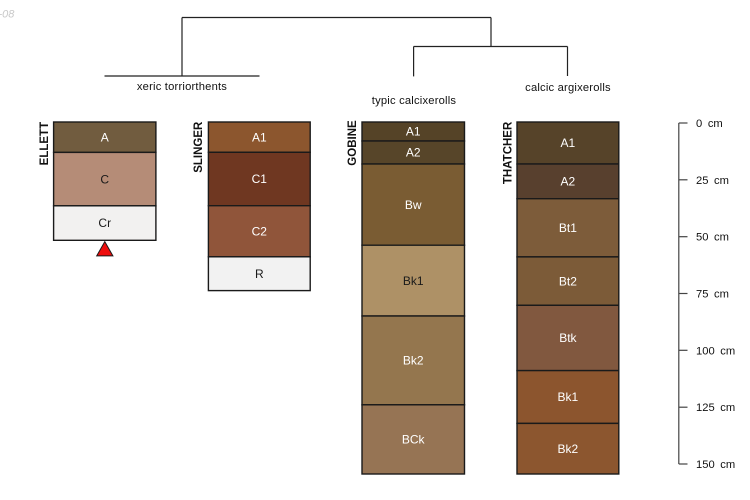  Describe the element at coordinates (260, 179) in the screenshot. I see `svg-text: C1` at that location.